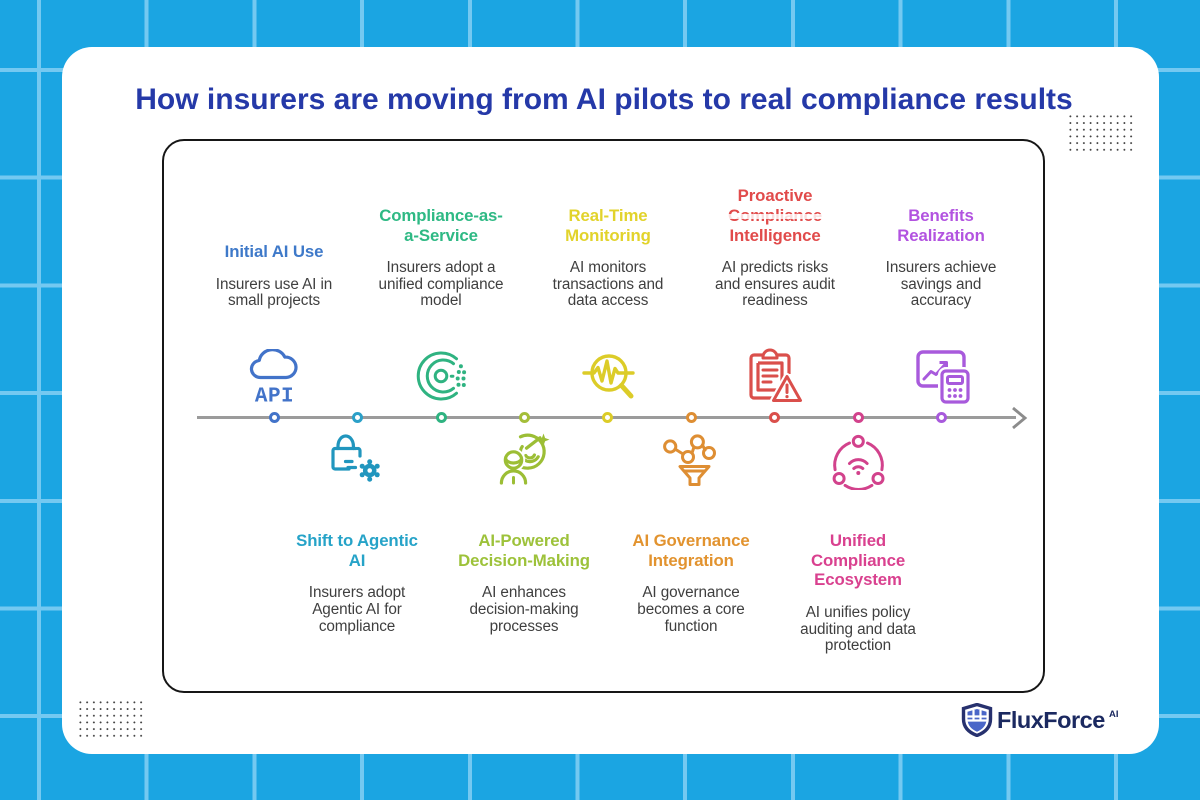 This screenshot has width=1200, height=800. What do you see at coordinates (274, 395) in the screenshot?
I see `svg-text: API` at bounding box center [274, 395].